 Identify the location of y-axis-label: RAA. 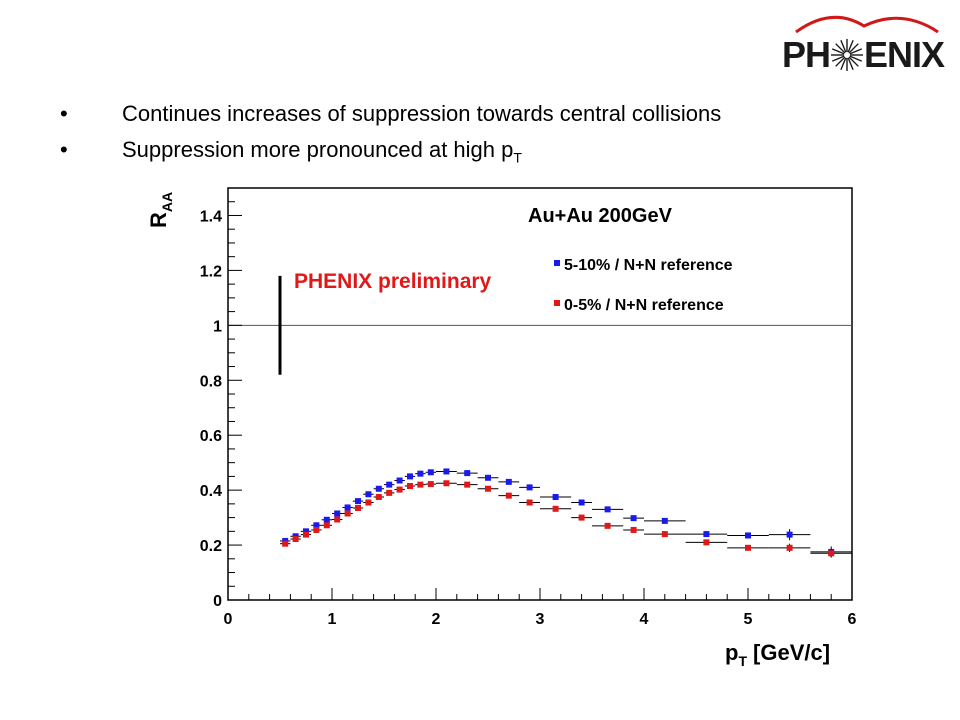
(160, 210).